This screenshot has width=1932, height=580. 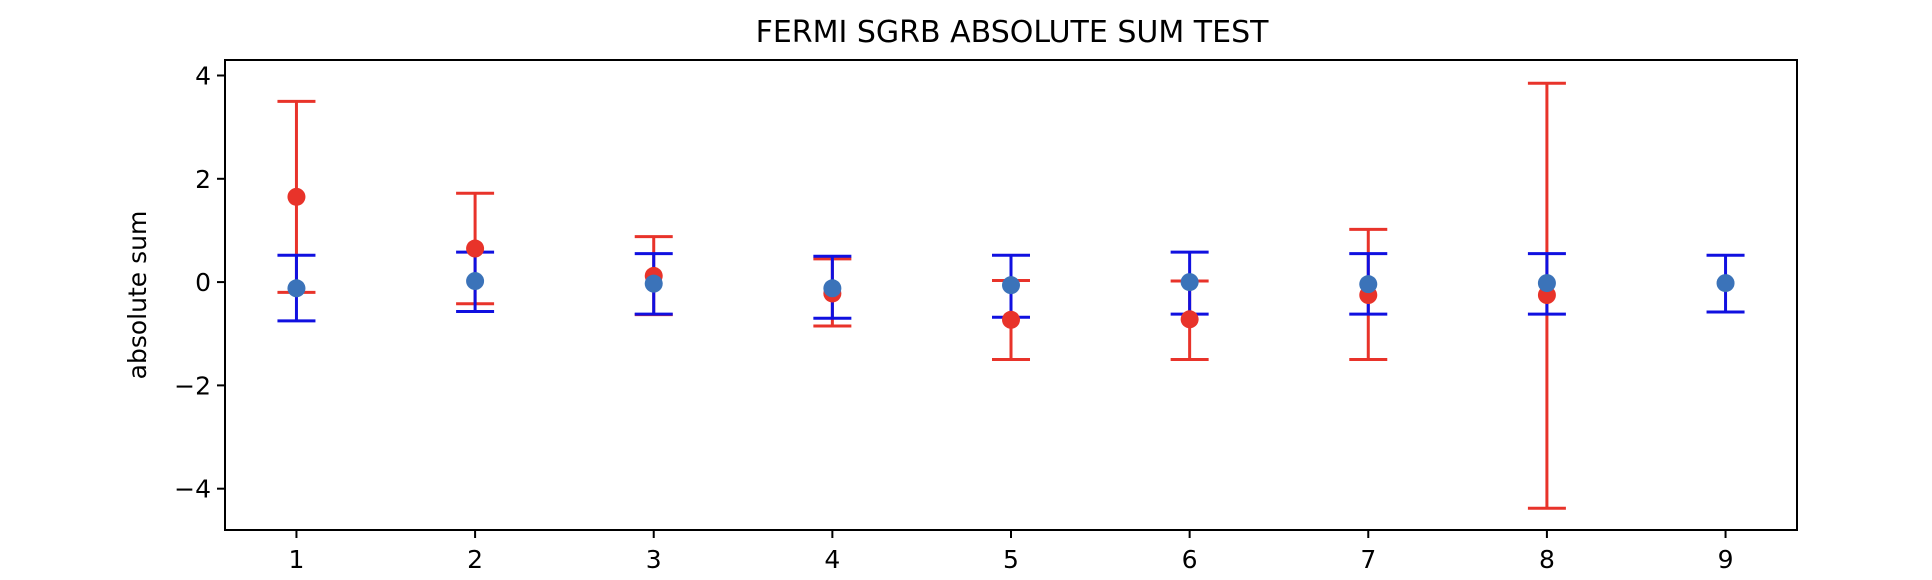 I want to click on x-tick-label-2: 2, so click(x=475, y=559).